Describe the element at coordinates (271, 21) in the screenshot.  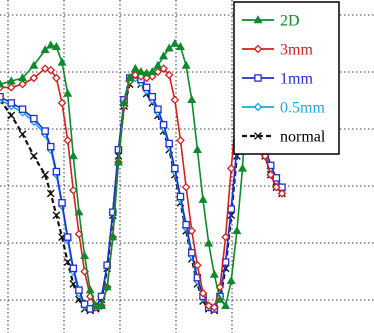
I see `legend-entry-2D: 2D` at that location.